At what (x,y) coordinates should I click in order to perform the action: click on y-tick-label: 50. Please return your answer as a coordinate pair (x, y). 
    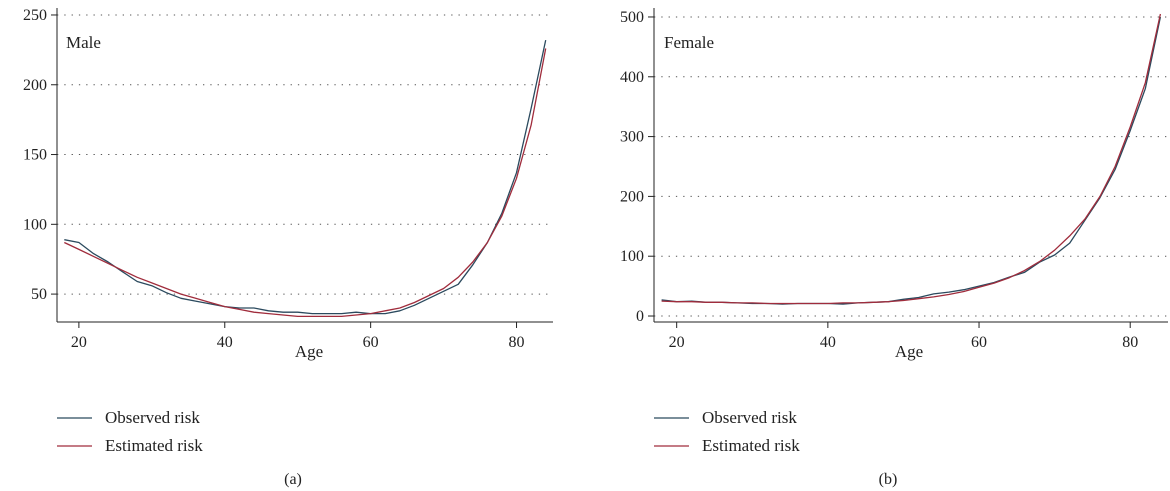
    Looking at the image, I should click on (39, 294).